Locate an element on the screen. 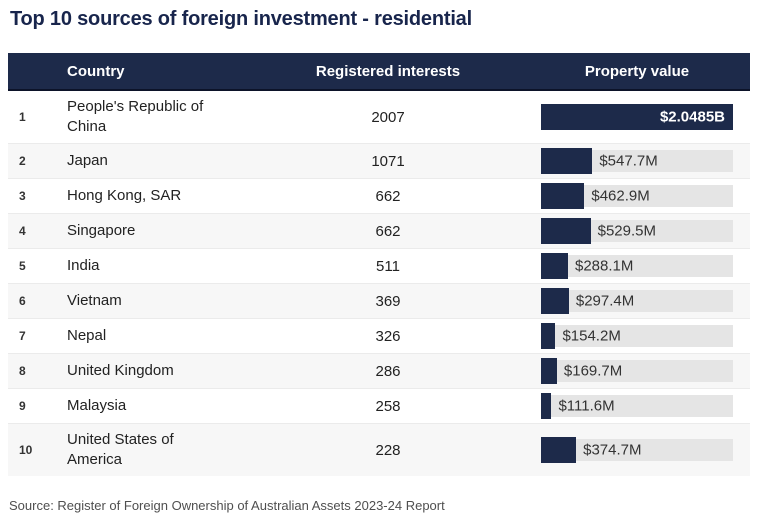  registered-interests-value: 286 is located at coordinates (388, 371).